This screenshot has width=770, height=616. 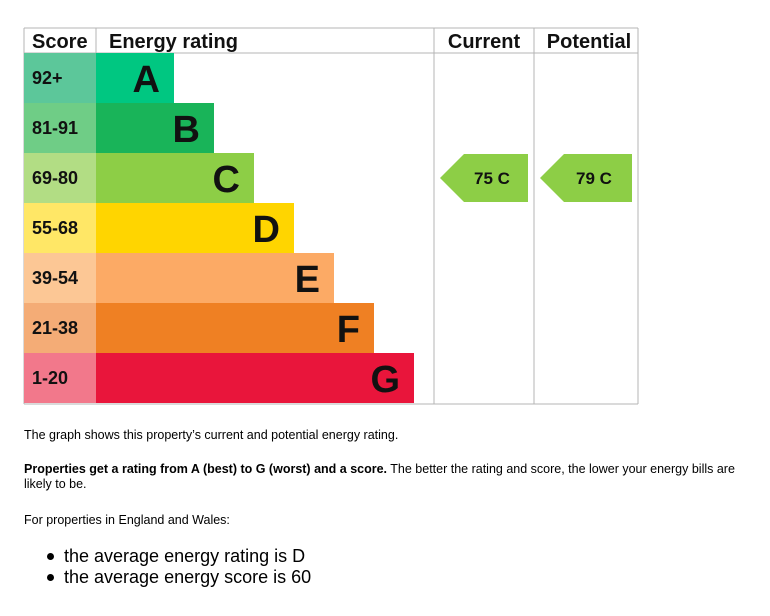 I want to click on rating-letter: B, so click(x=186, y=130).